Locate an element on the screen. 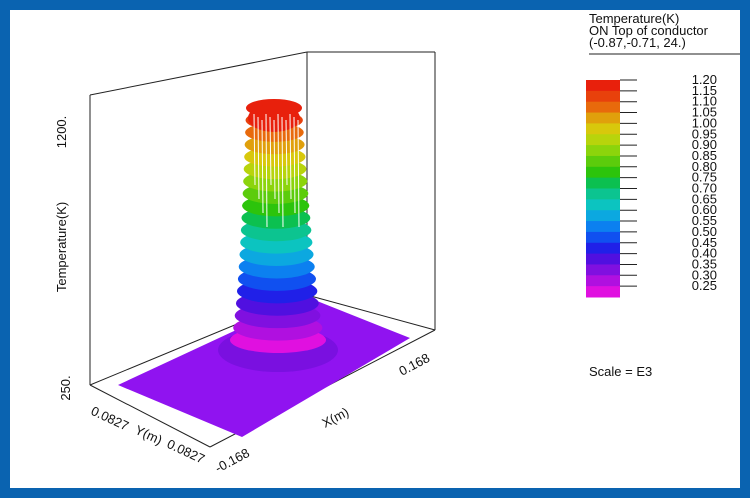 This screenshot has width=750, height=498. legend-tick-label: 0.95 is located at coordinates (704, 133).